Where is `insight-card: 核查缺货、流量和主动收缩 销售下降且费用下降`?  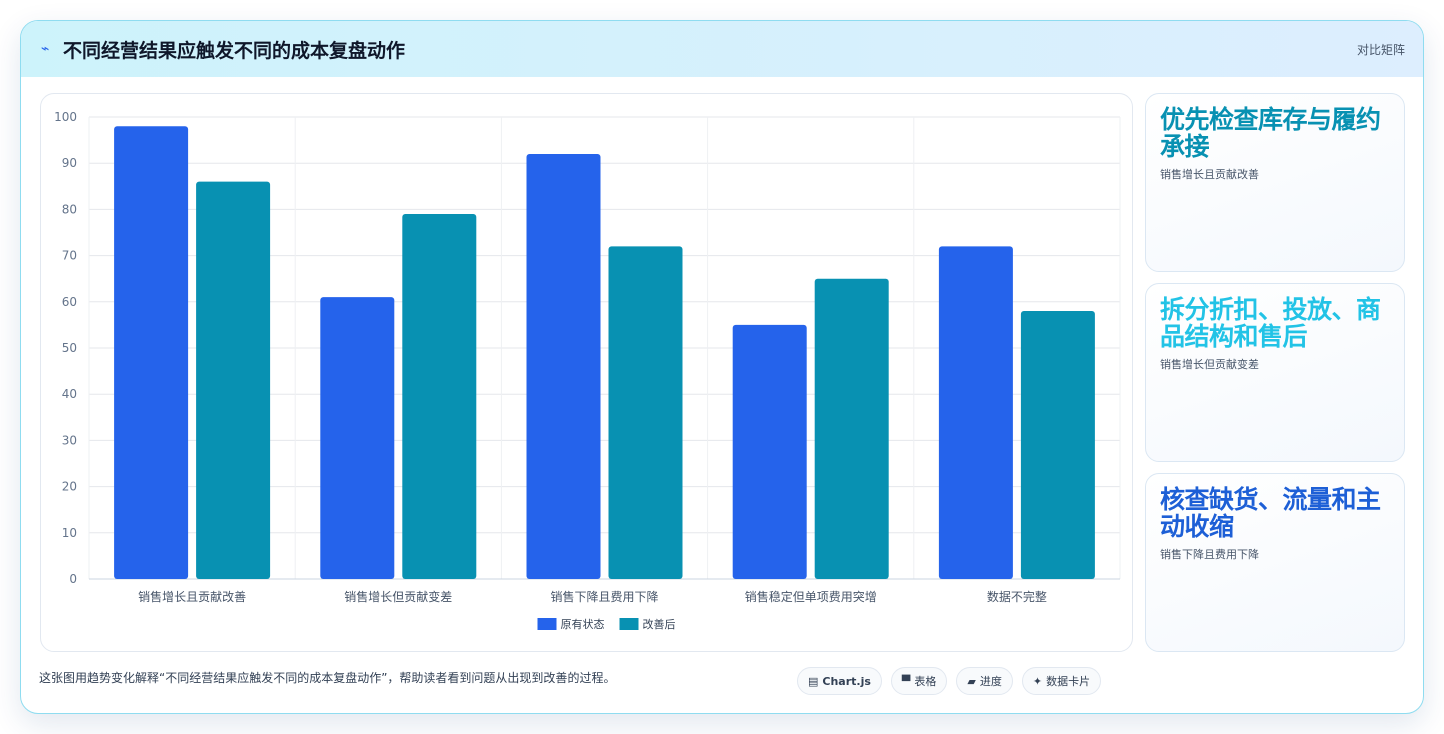
insight-card: 核查缺货、流量和主动收缩 销售下降且费用下降 is located at coordinates (1275, 562).